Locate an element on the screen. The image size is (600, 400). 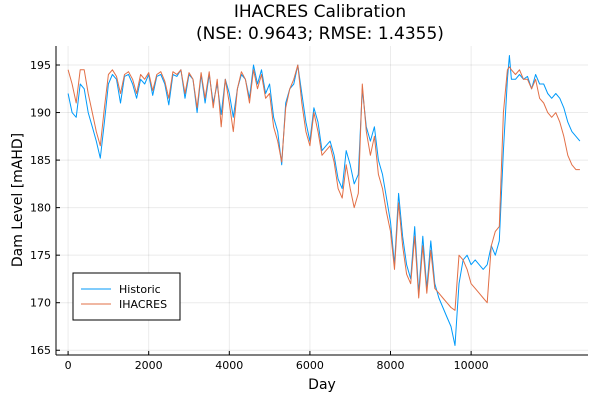
legend-label: Historic is located at coordinates (140, 289).